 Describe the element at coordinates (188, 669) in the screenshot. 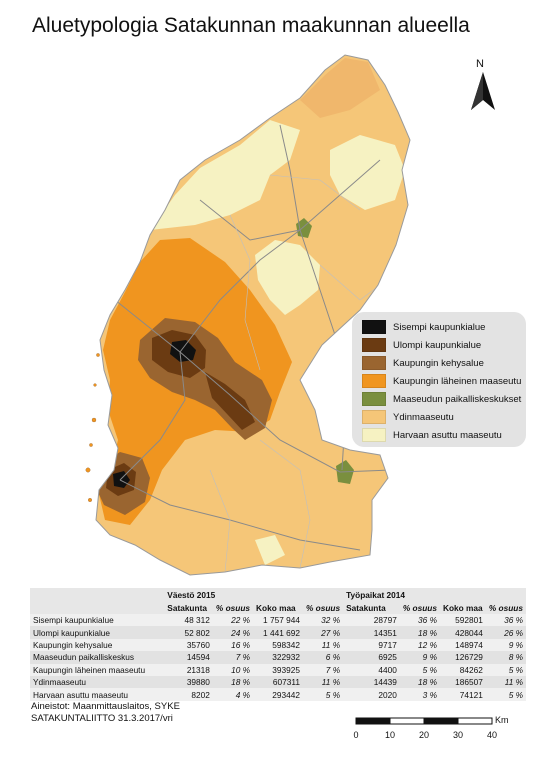

I see `table-cell: 21318` at that location.